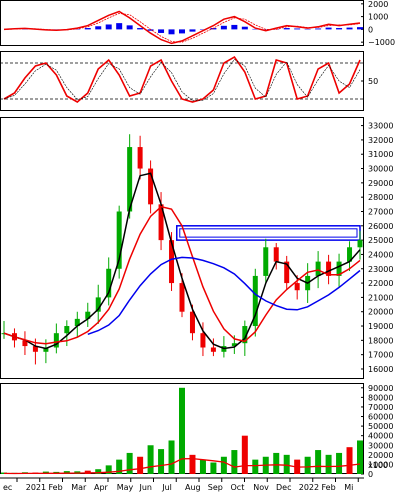  I want to click on ma-long-line, so click(224, 296).